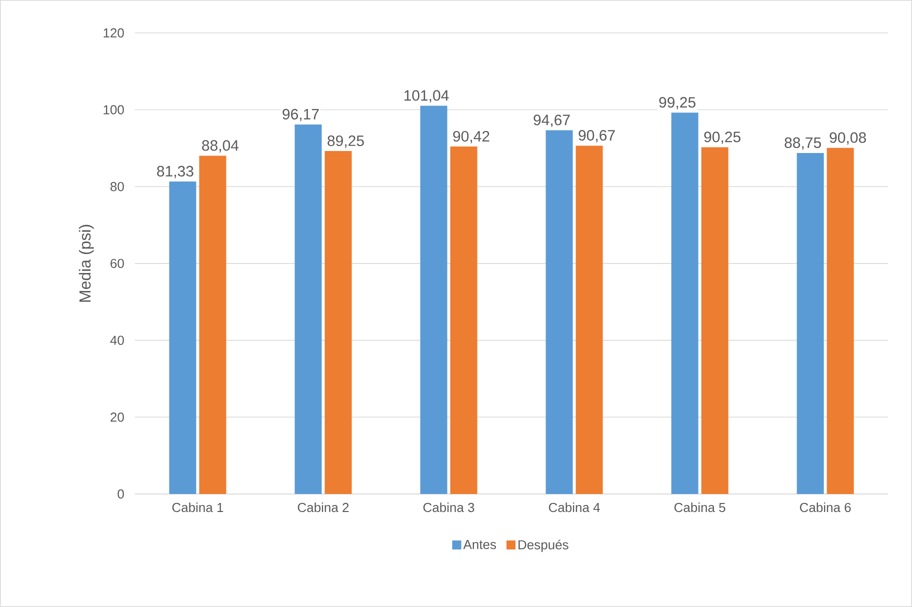  Describe the element at coordinates (117, 340) in the screenshot. I see `y-tick-label: 40` at that location.